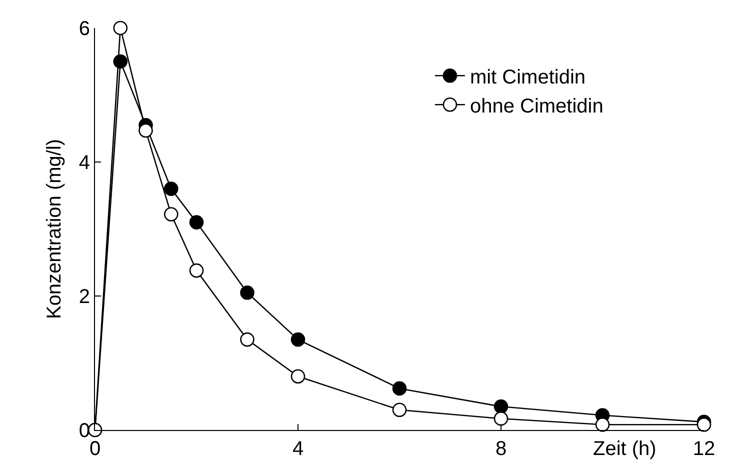 This screenshot has height=475, width=734. What do you see at coordinates (624, 449) in the screenshot?
I see `x-axis-title: Zeit (h)` at bounding box center [624, 449].